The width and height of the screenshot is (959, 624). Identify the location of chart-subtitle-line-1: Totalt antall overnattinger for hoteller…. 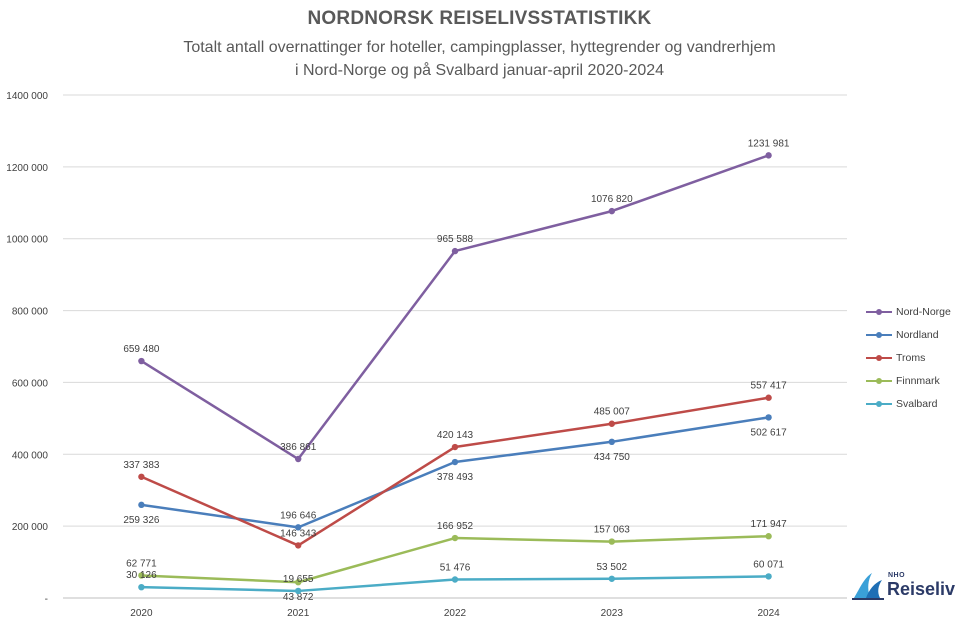
(479, 47).